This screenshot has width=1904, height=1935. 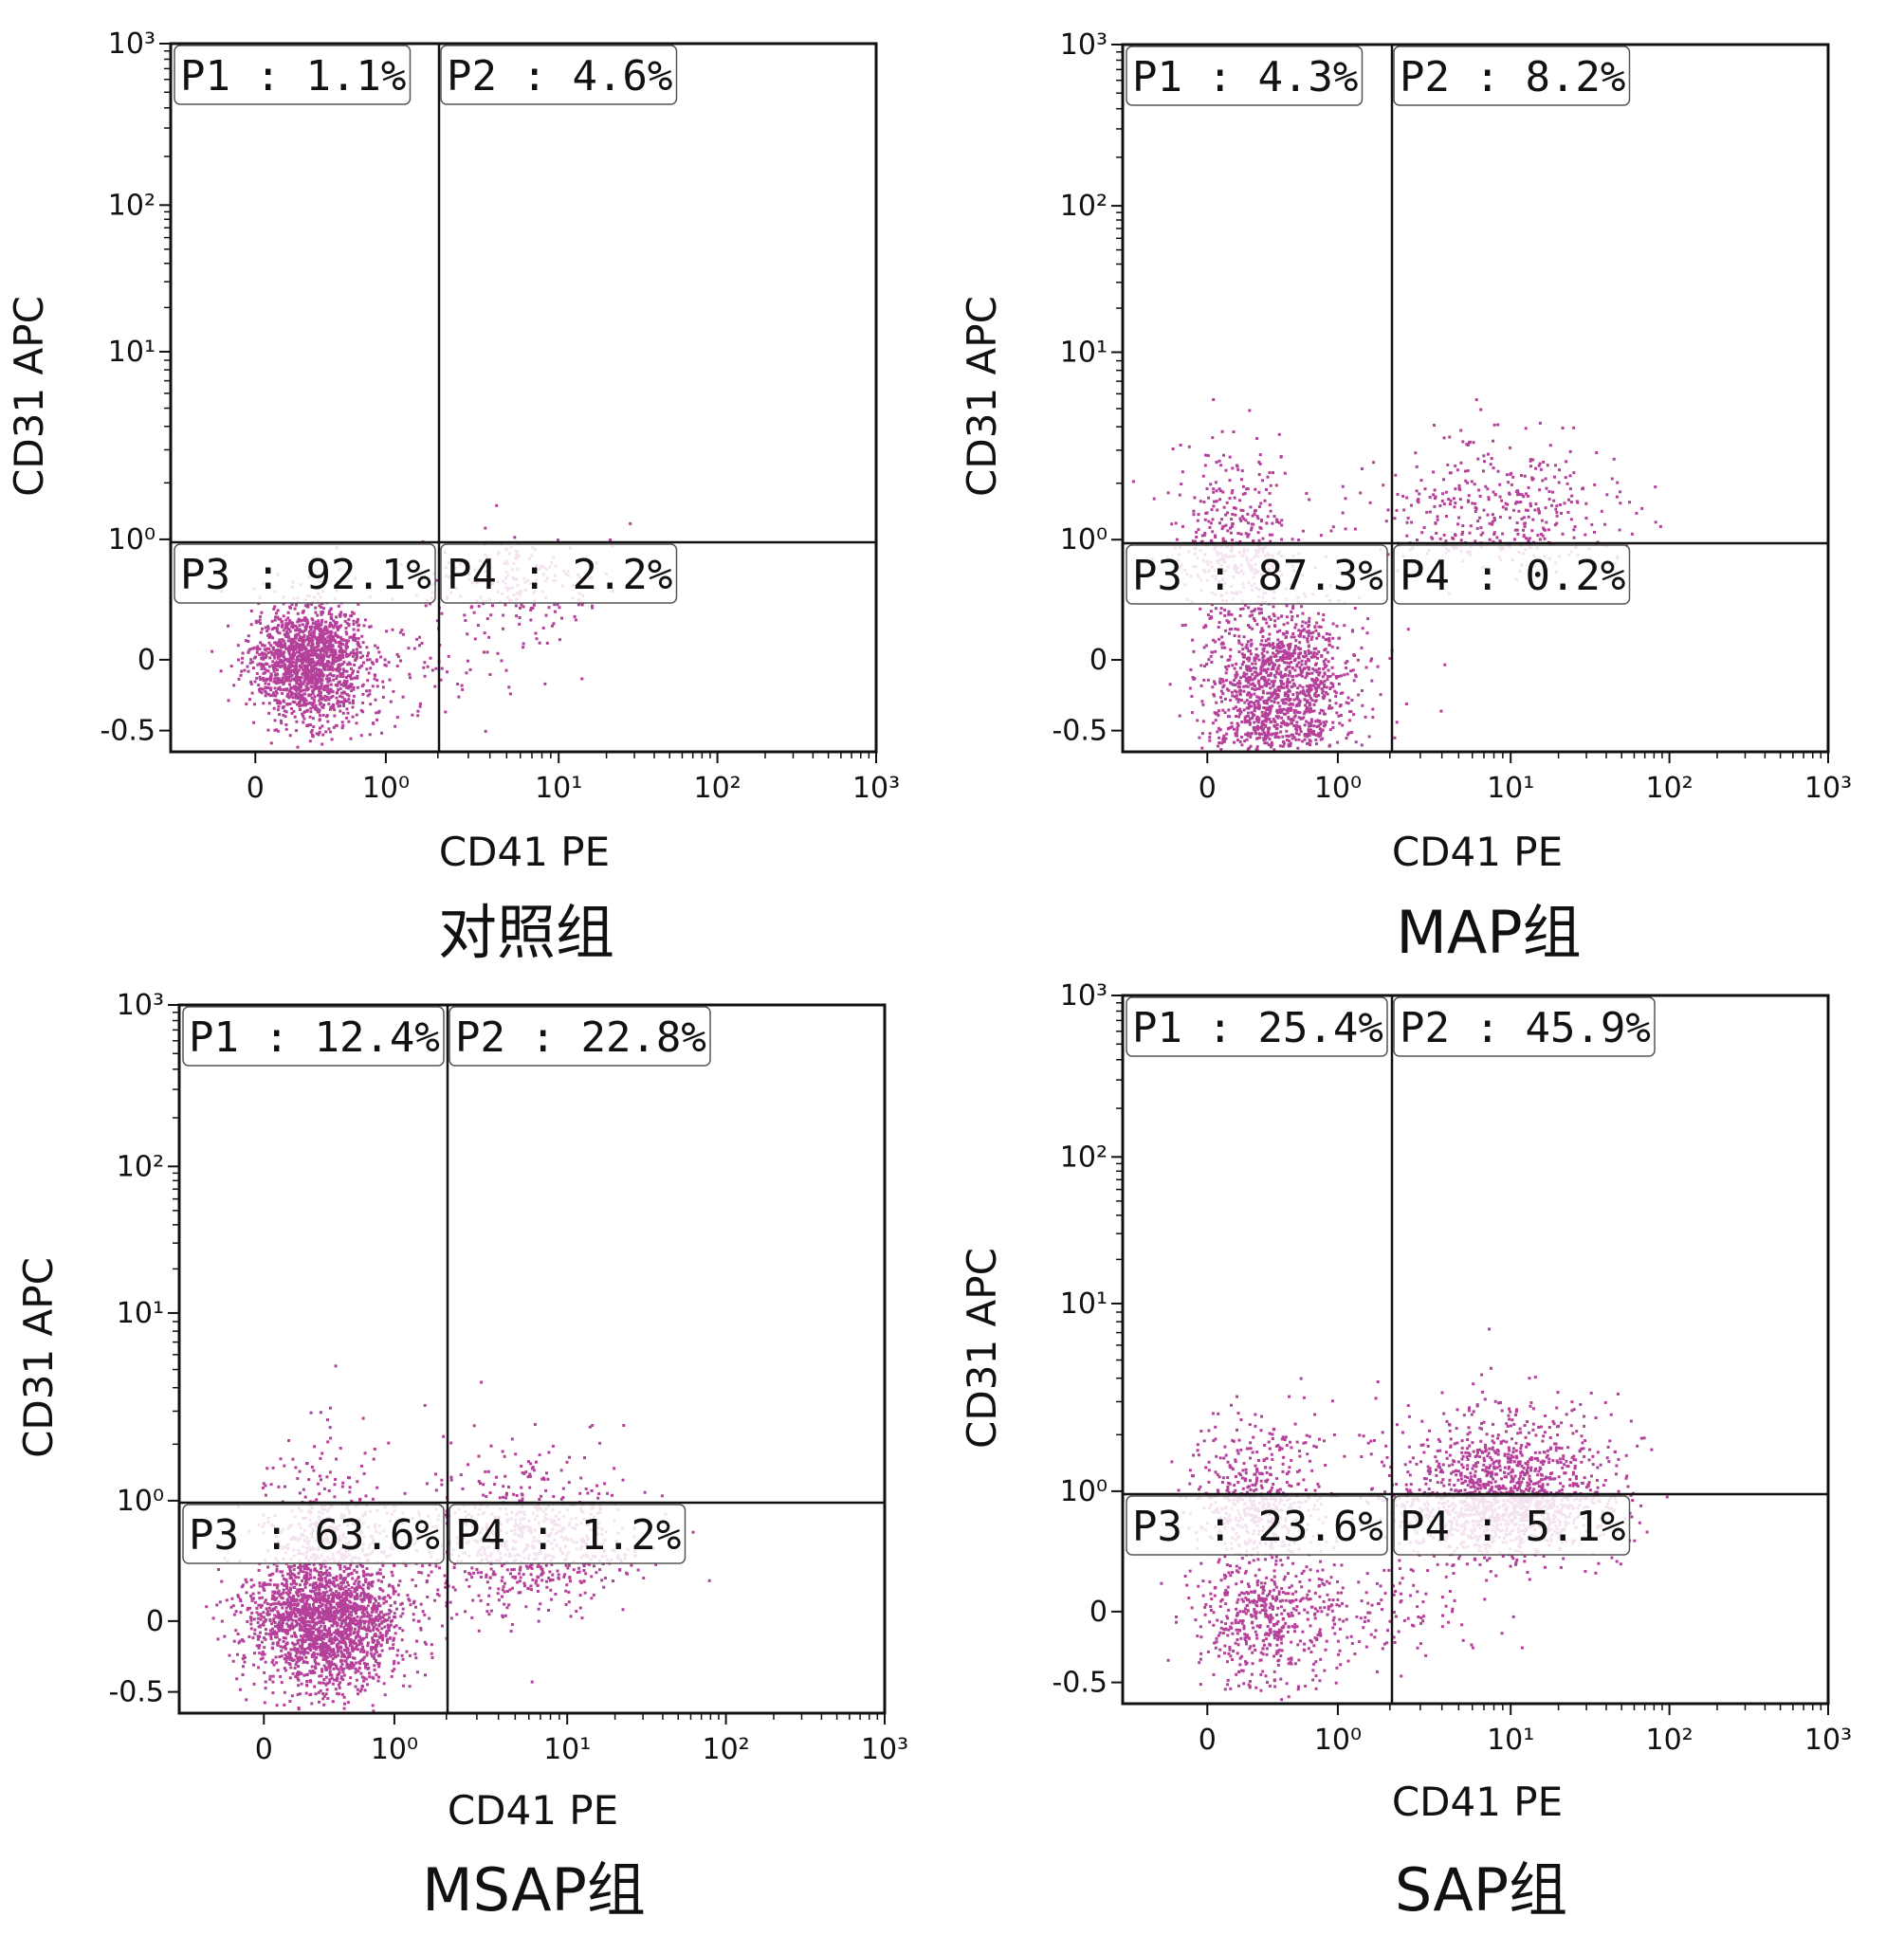 I want to click on y-tick-label: 10², so click(x=1084, y=206).